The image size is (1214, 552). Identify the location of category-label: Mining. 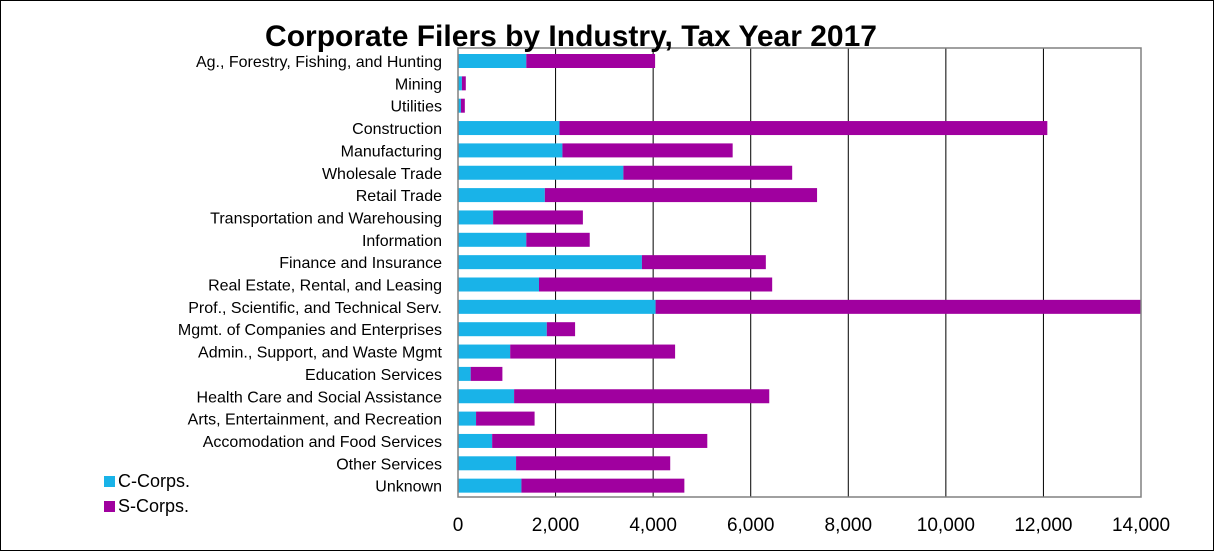
(418, 84).